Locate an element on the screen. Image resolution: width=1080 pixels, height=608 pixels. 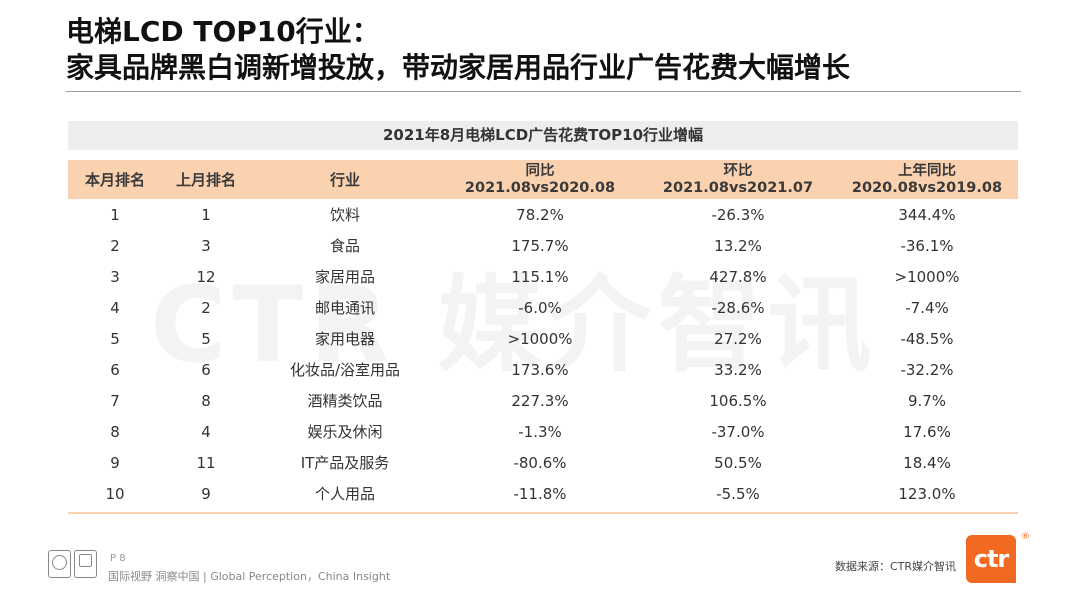
cell-yoy: -6.0% is located at coordinates (540, 307).